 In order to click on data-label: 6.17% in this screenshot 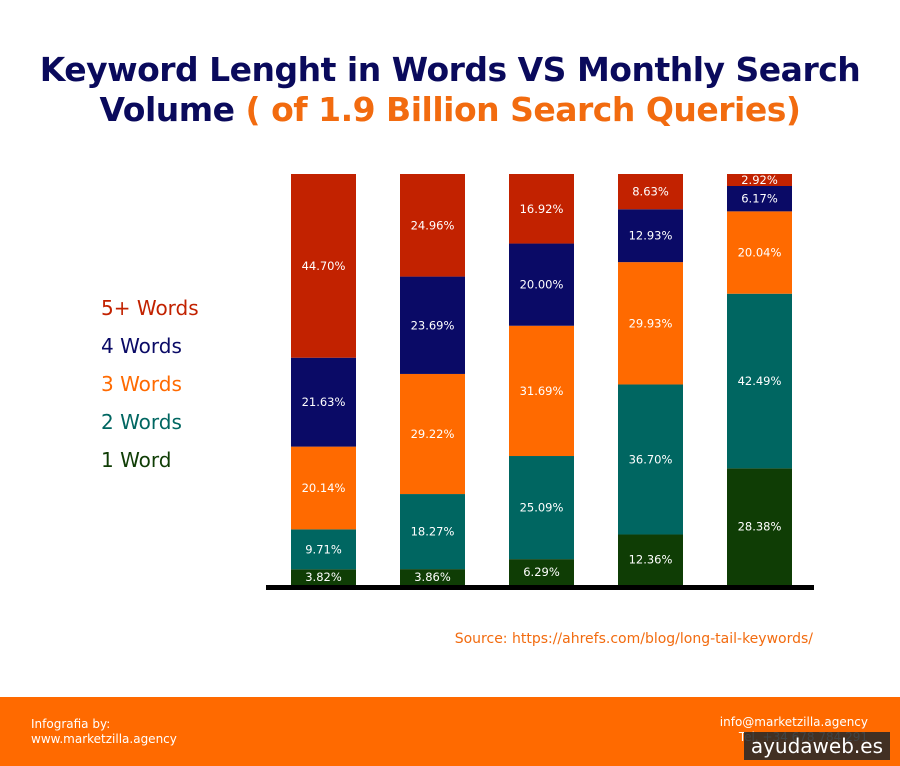, I will do `click(759, 199)`.